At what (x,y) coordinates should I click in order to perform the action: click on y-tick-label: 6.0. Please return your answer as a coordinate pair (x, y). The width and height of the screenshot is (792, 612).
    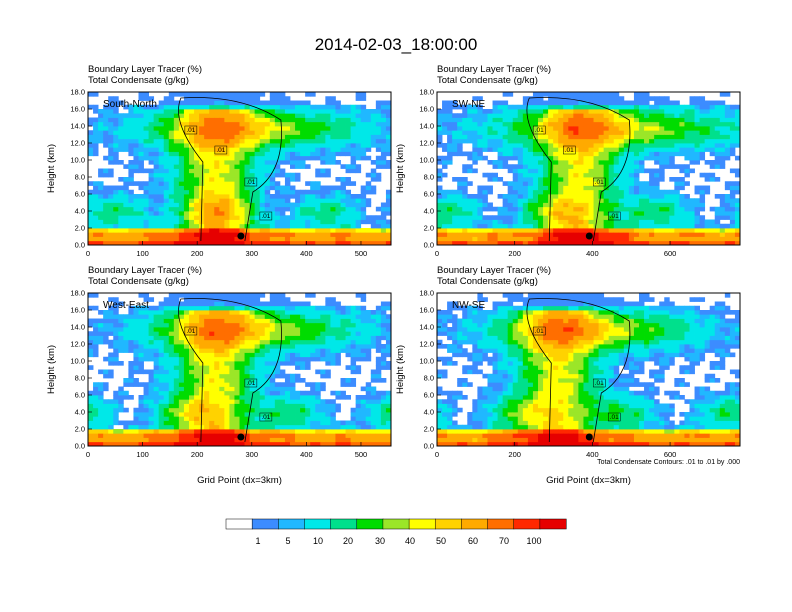
    Looking at the image, I should click on (429, 194).